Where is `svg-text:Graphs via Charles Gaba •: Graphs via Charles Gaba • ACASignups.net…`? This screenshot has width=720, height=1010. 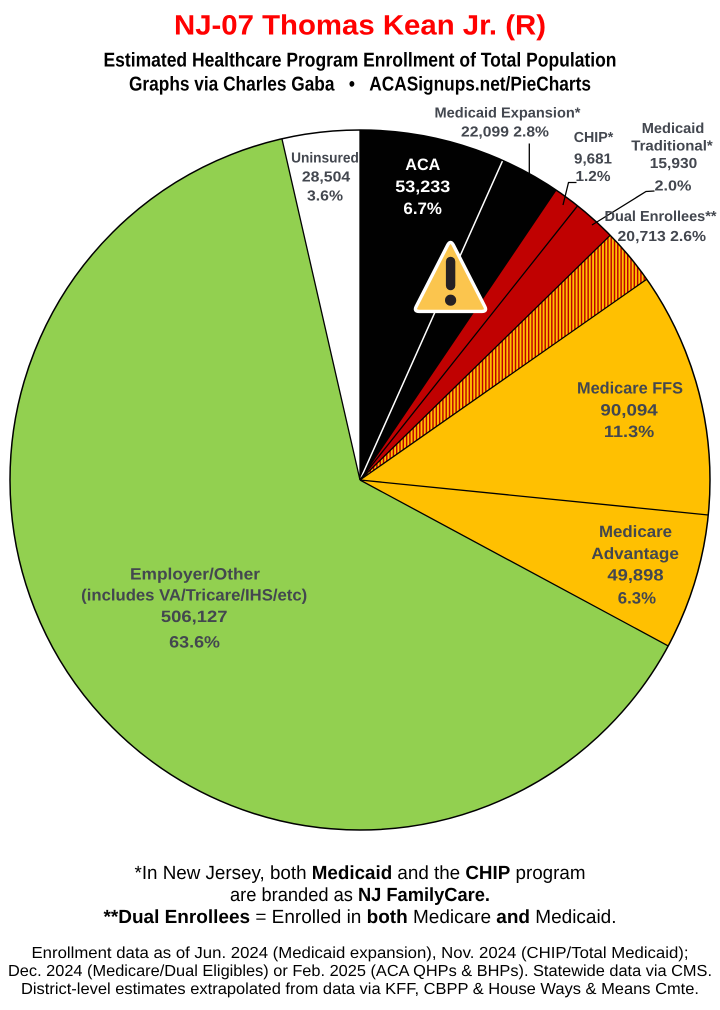 svg-text:Graphs via Charles Gaba •: Graphs via Charles Gaba • ACASignups.net… is located at coordinates (360, 85).